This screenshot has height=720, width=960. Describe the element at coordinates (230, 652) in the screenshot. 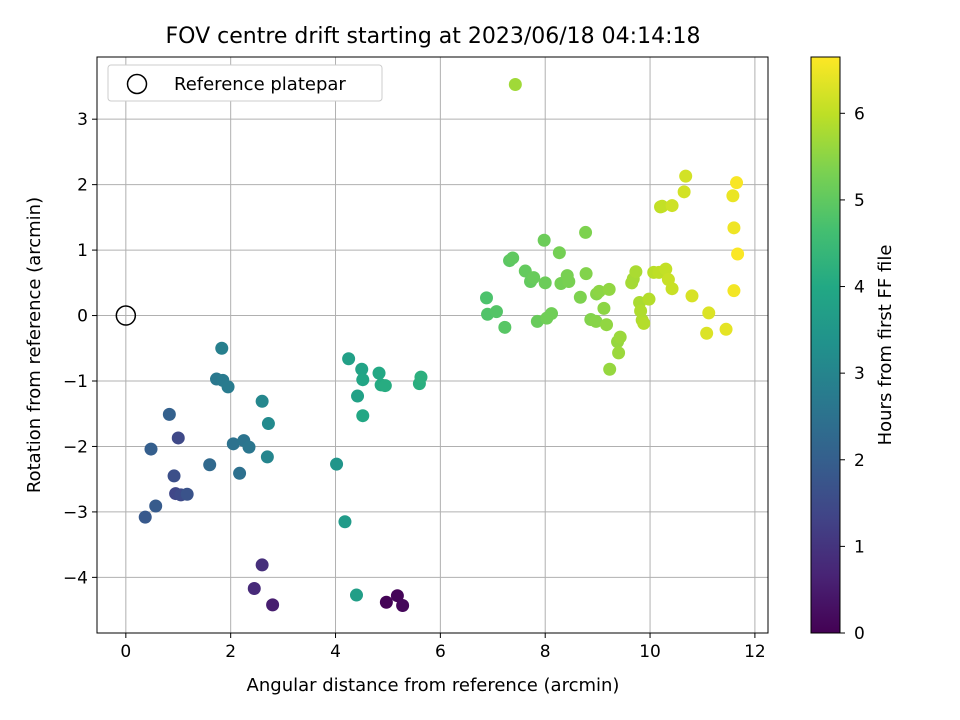

I see `x-tick-label: 2` at that location.